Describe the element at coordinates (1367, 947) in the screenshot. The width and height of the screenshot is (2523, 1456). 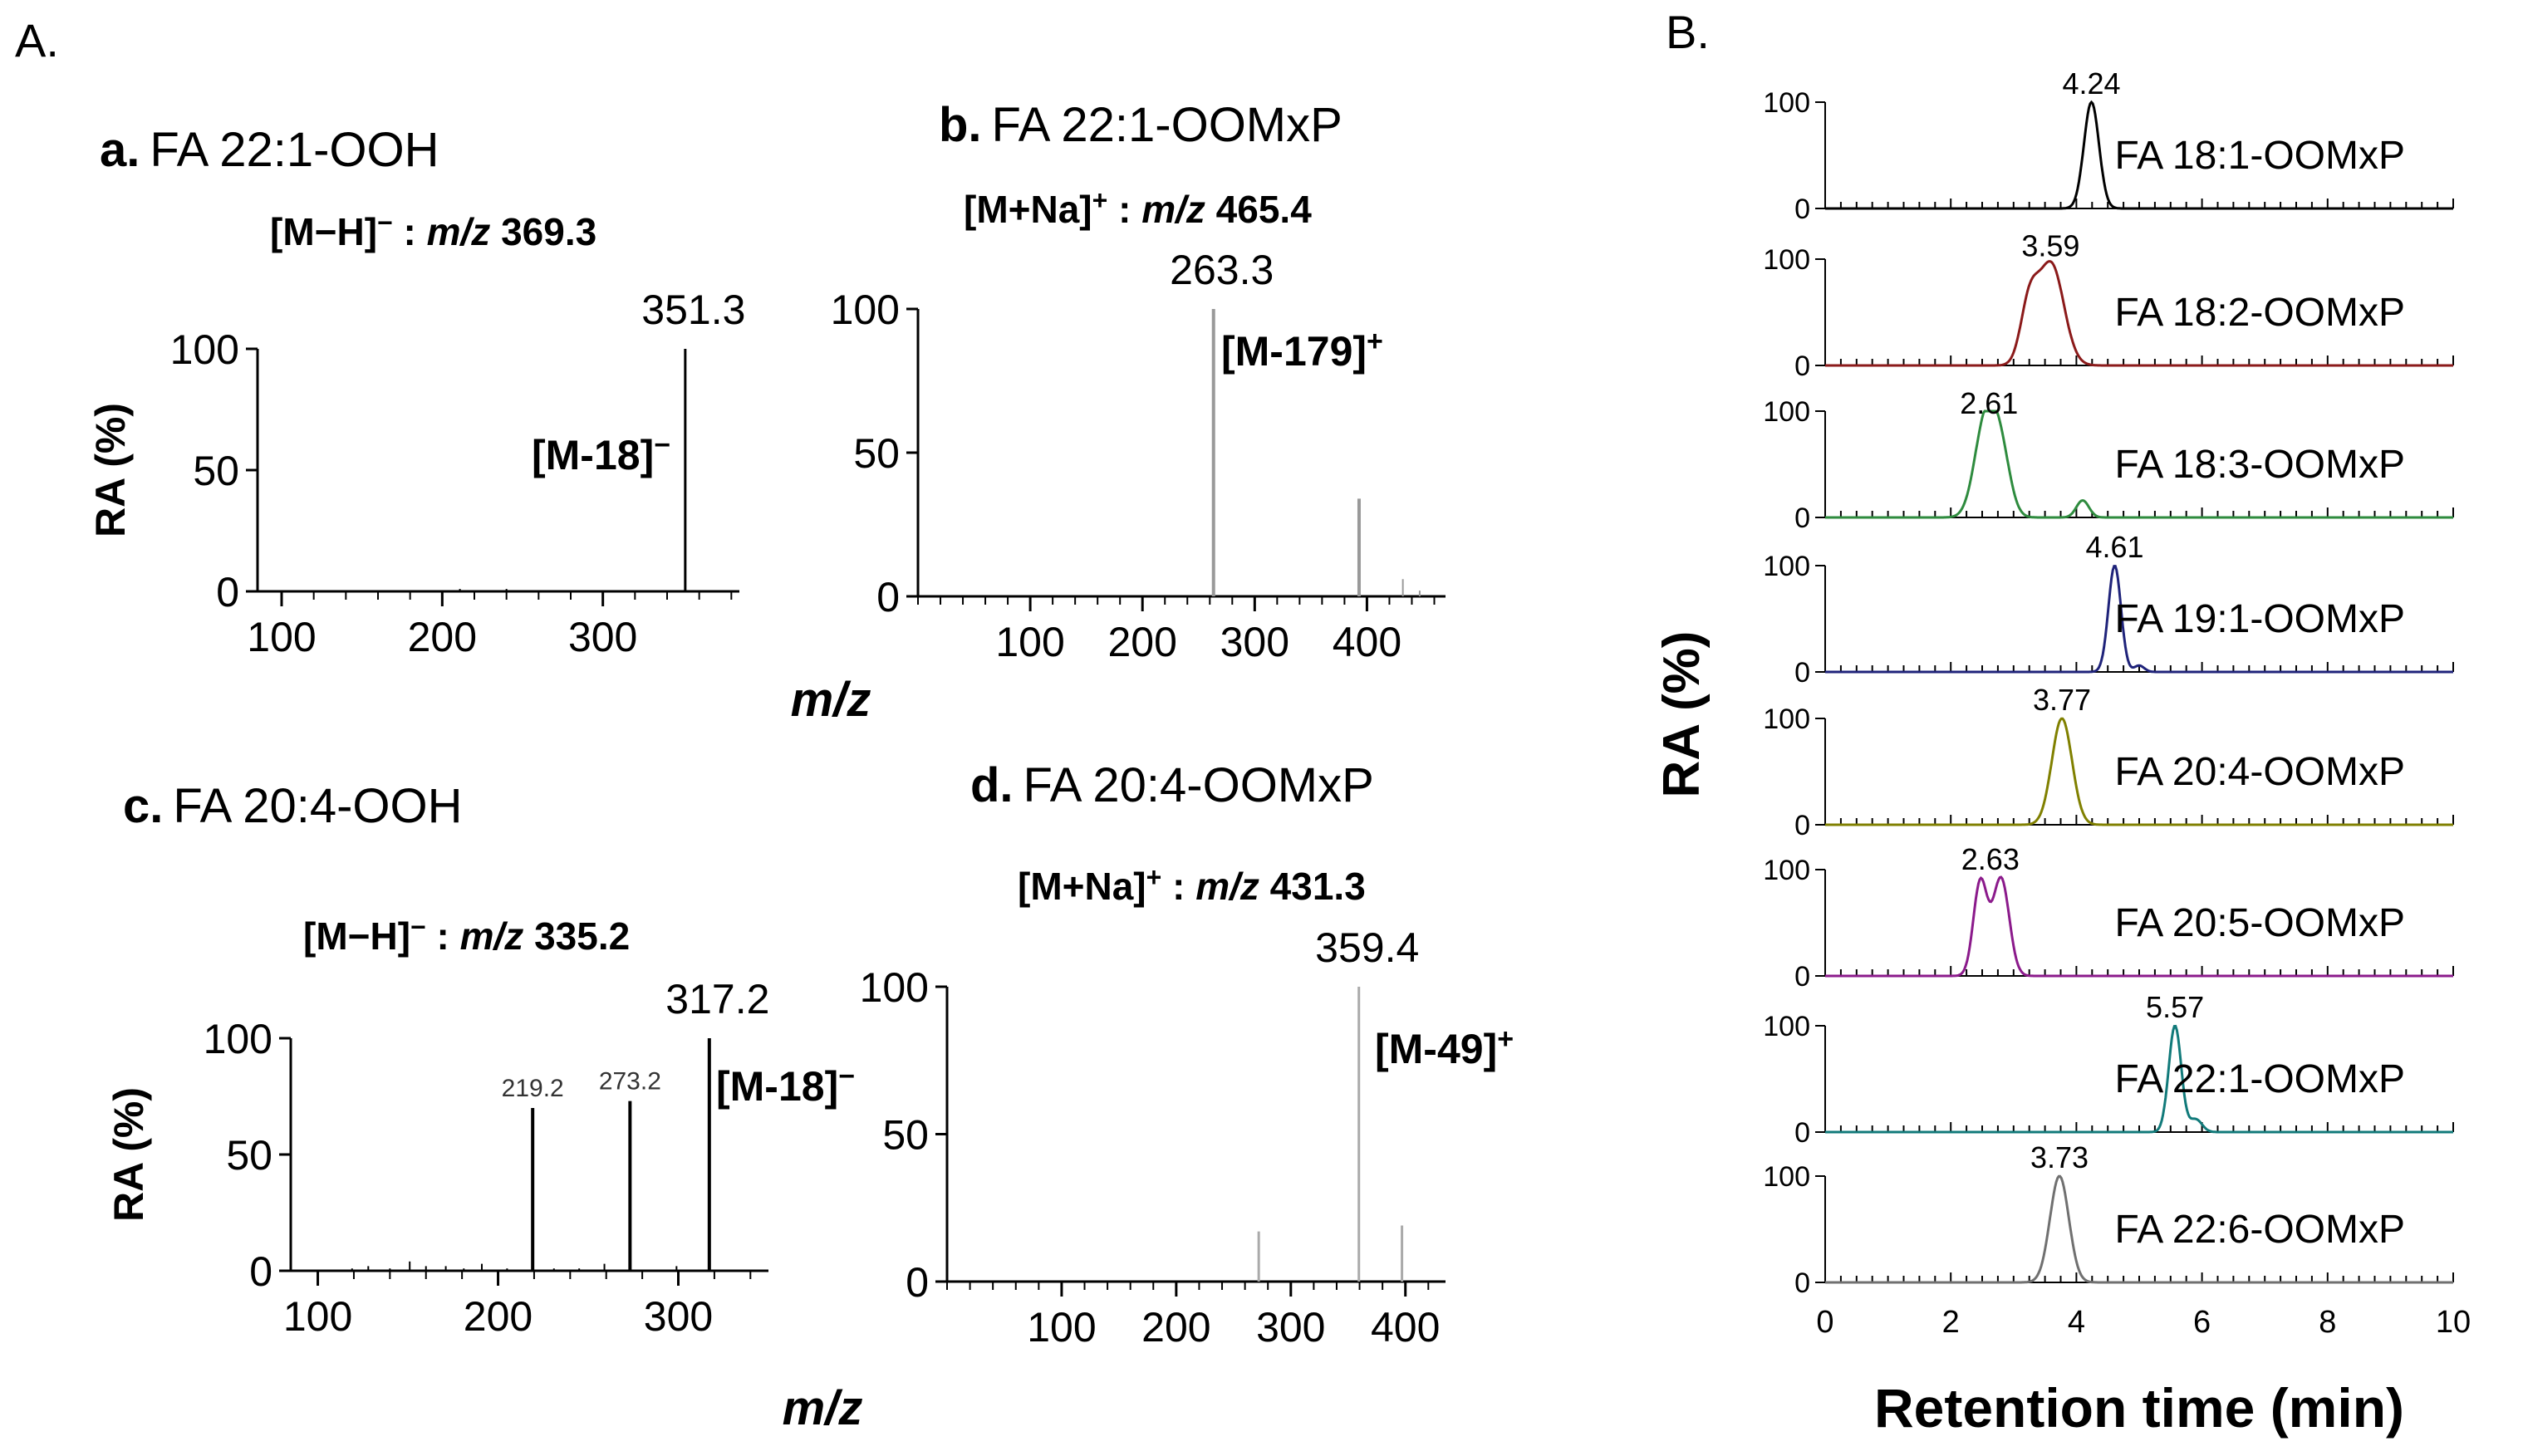
I see `peak-label: 359.4` at that location.